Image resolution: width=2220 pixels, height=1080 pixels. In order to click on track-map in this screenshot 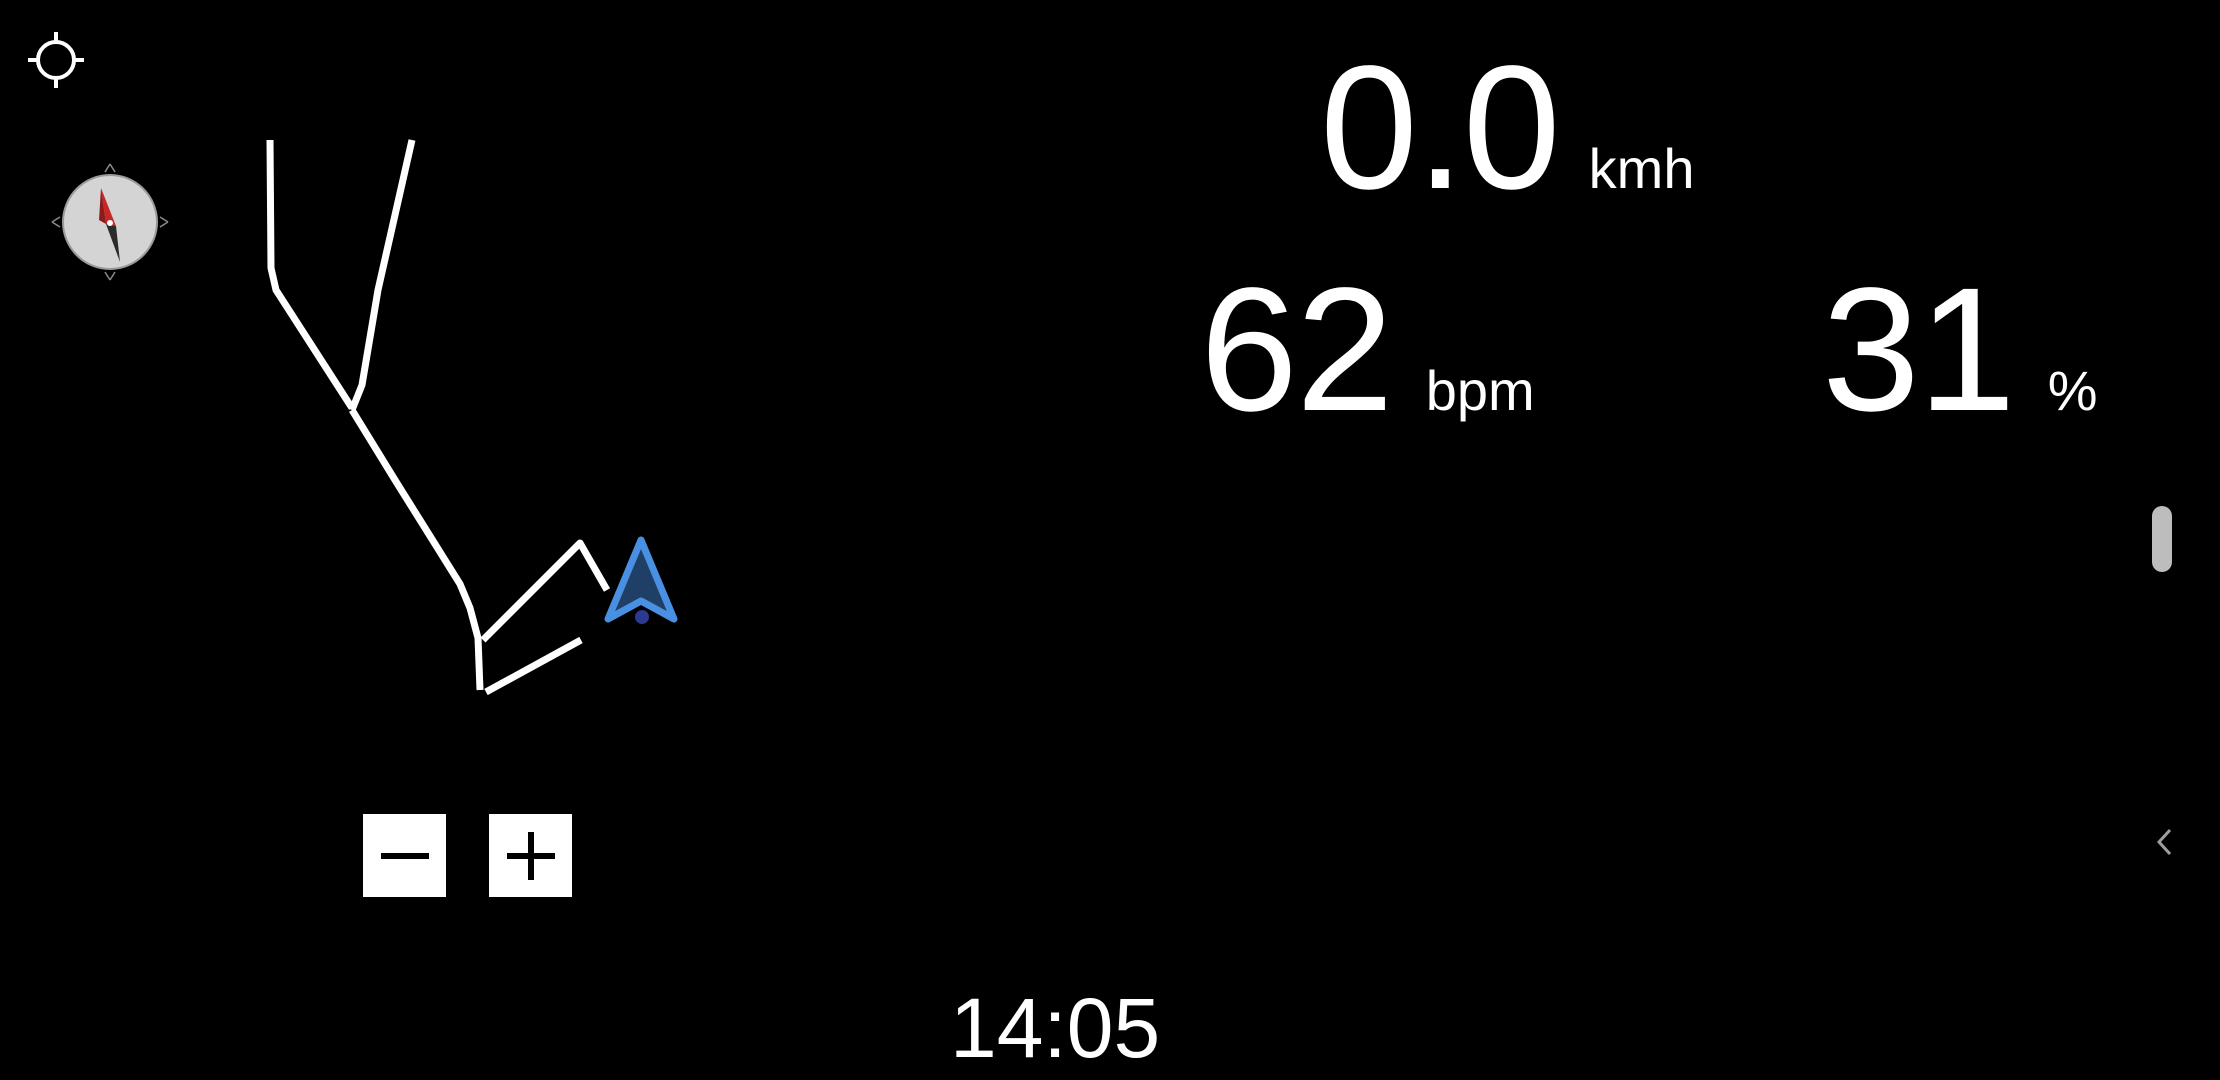, I will do `click(472, 417)`.